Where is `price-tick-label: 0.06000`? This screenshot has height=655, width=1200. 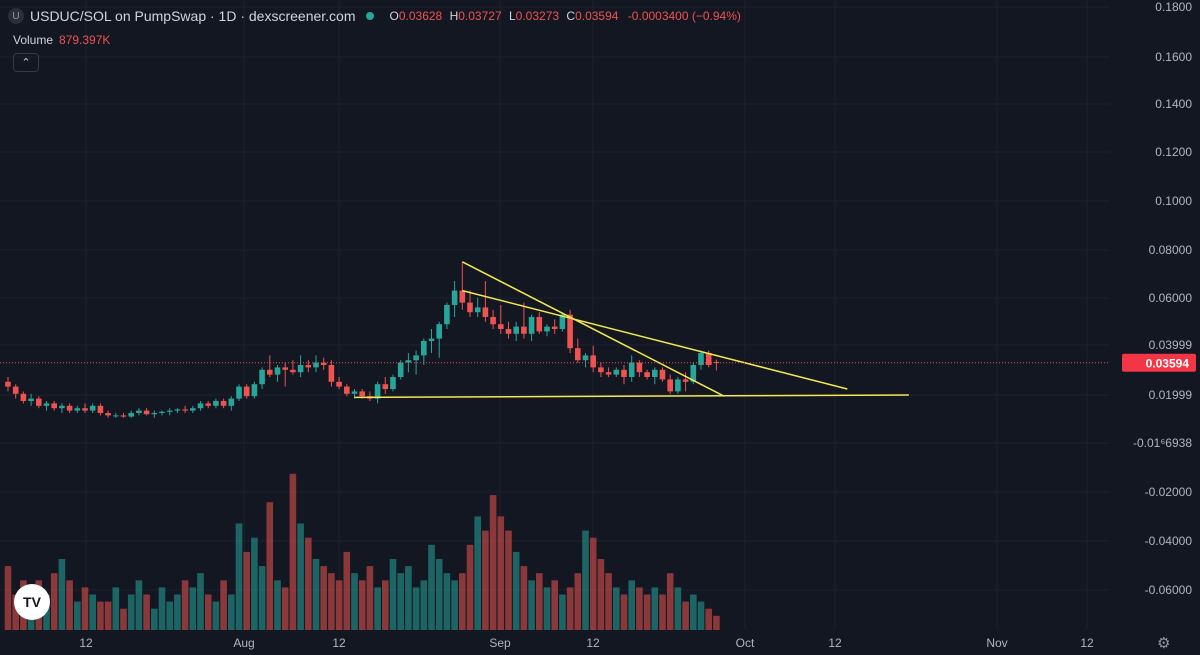 price-tick-label: 0.06000 is located at coordinates (1171, 298).